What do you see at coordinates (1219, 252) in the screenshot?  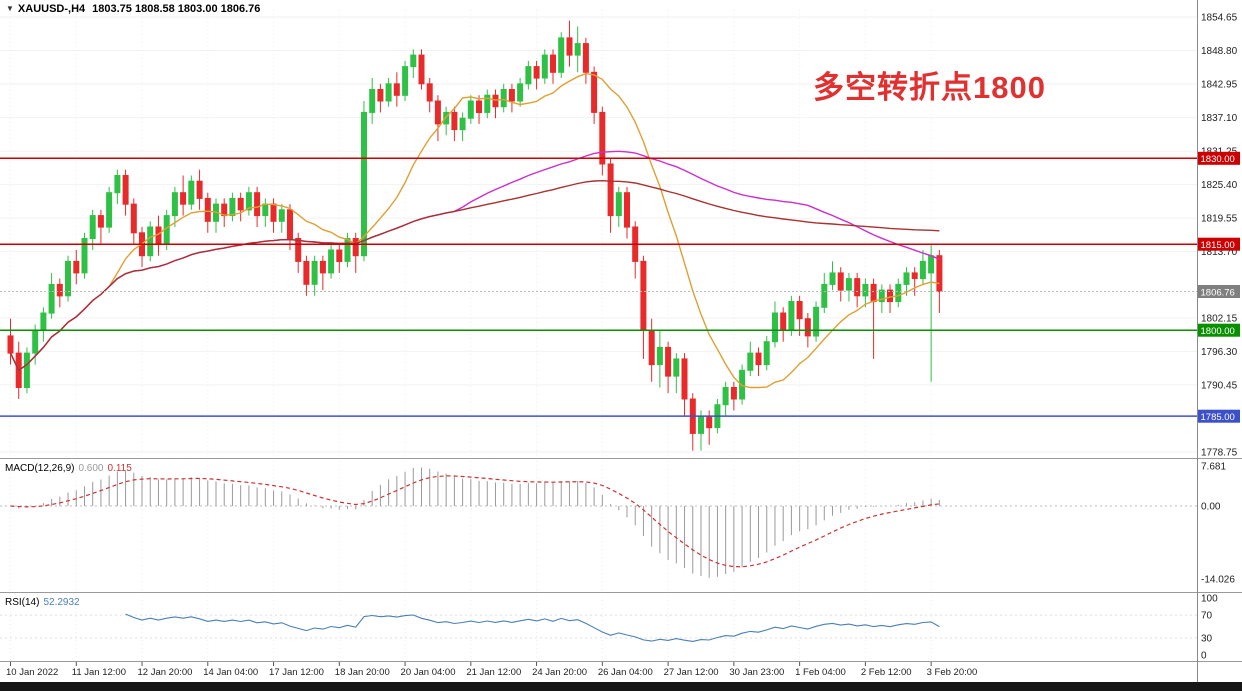 I see `svg-text: 1813.70` at bounding box center [1219, 252].